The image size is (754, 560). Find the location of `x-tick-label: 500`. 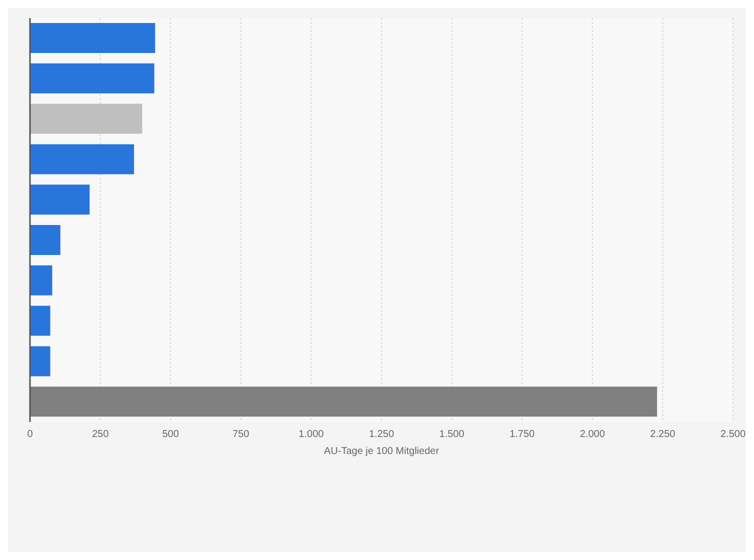

x-tick-label: 500 is located at coordinates (171, 434).